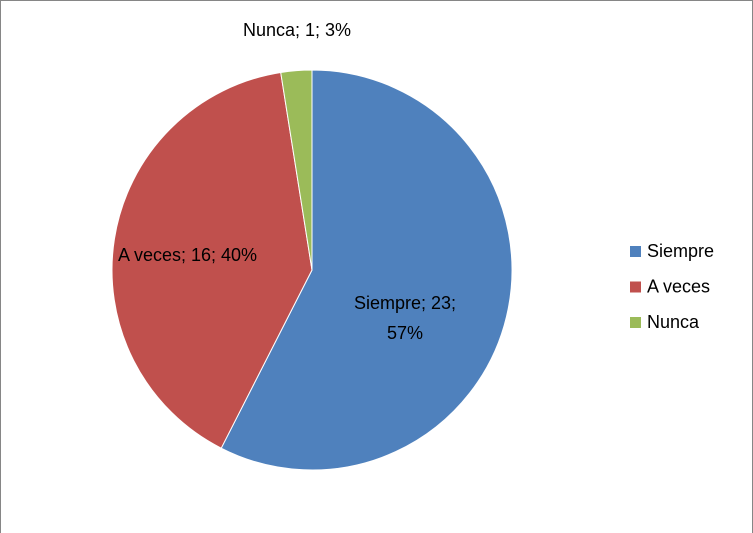 Image resolution: width=753 pixels, height=533 pixels. I want to click on legend-label: A veces, so click(678, 286).